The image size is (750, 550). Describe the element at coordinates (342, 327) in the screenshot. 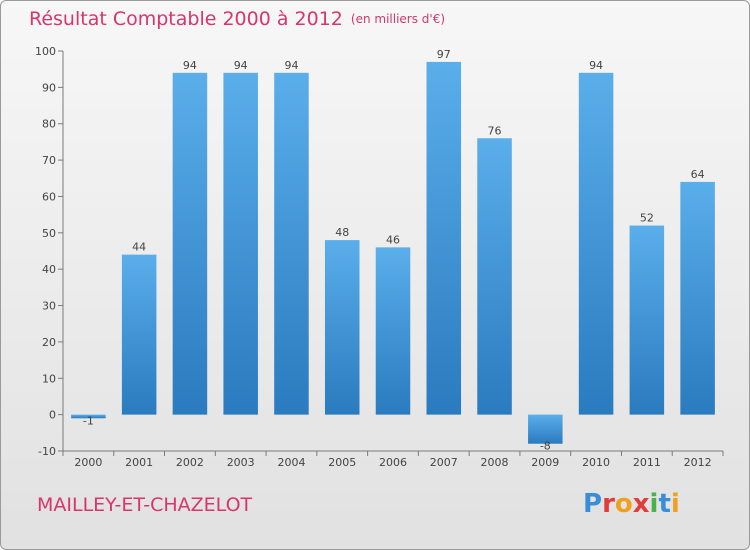

I see `bar-2005` at that location.